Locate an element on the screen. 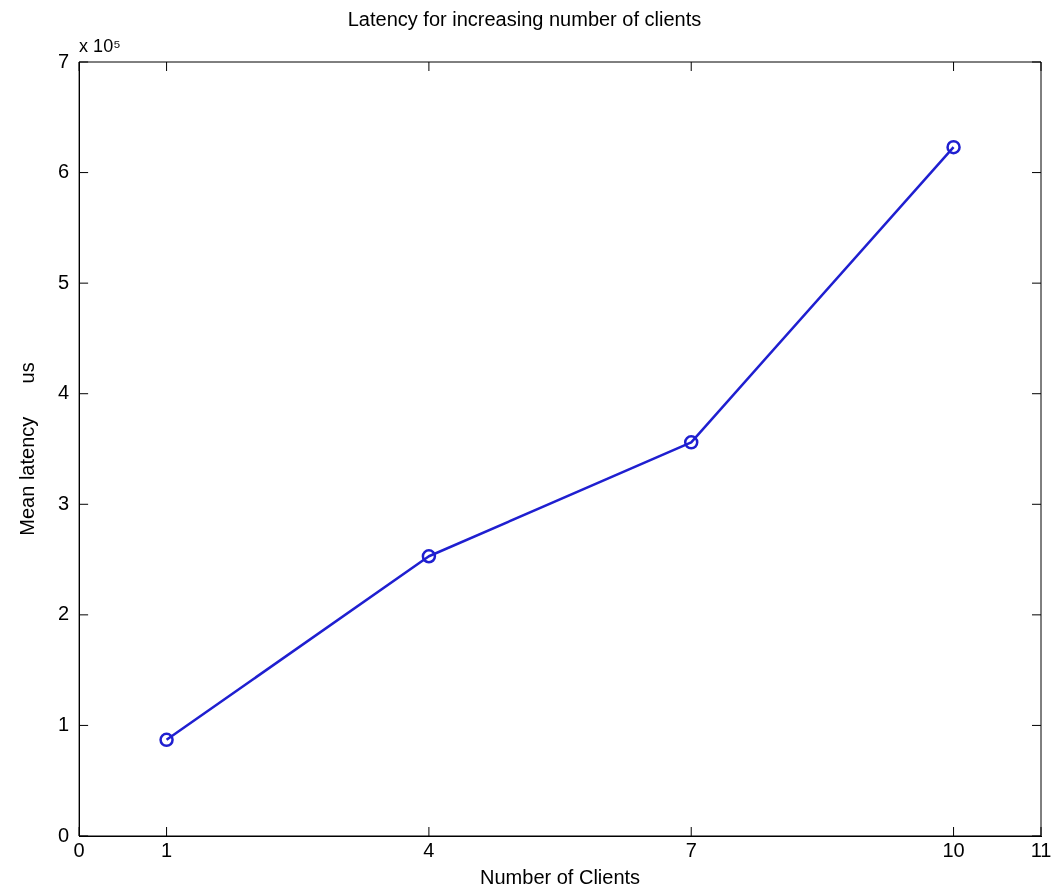  x-tick-label: 7 is located at coordinates (691, 849).